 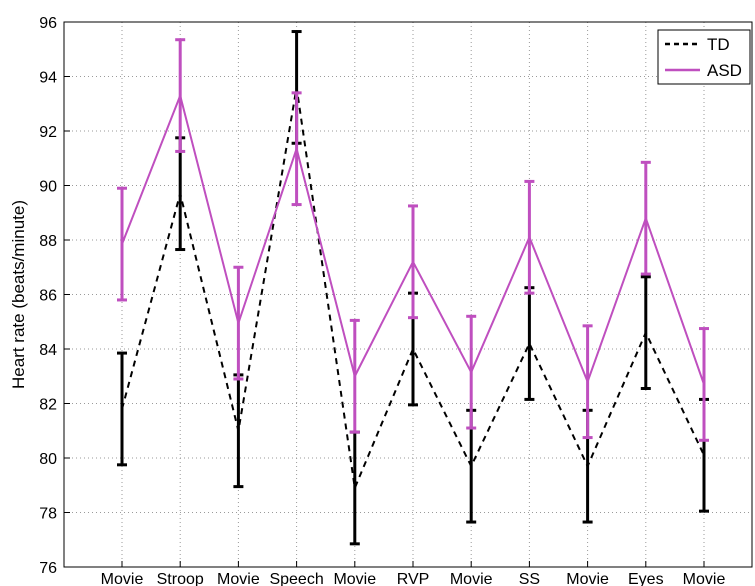 I want to click on y-tick-label: 86, so click(x=48, y=296).